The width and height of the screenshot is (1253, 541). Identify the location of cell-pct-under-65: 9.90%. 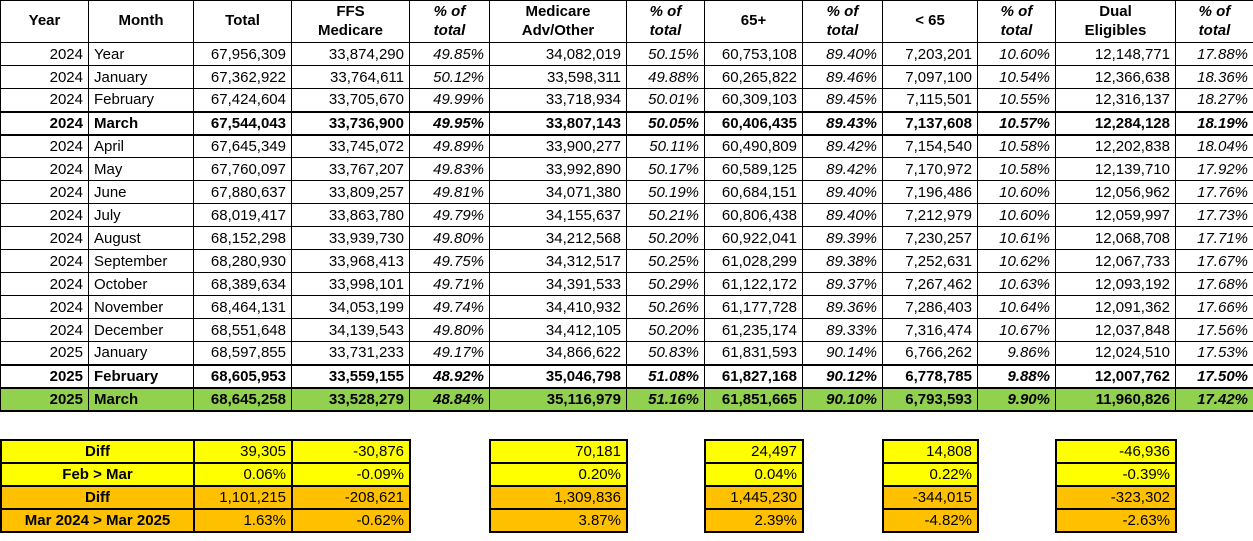
(1016, 399).